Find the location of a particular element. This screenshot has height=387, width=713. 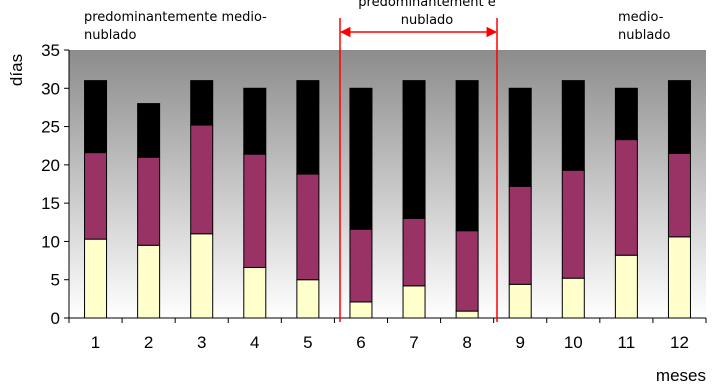

y-tick-label: 5 is located at coordinates (55, 280).